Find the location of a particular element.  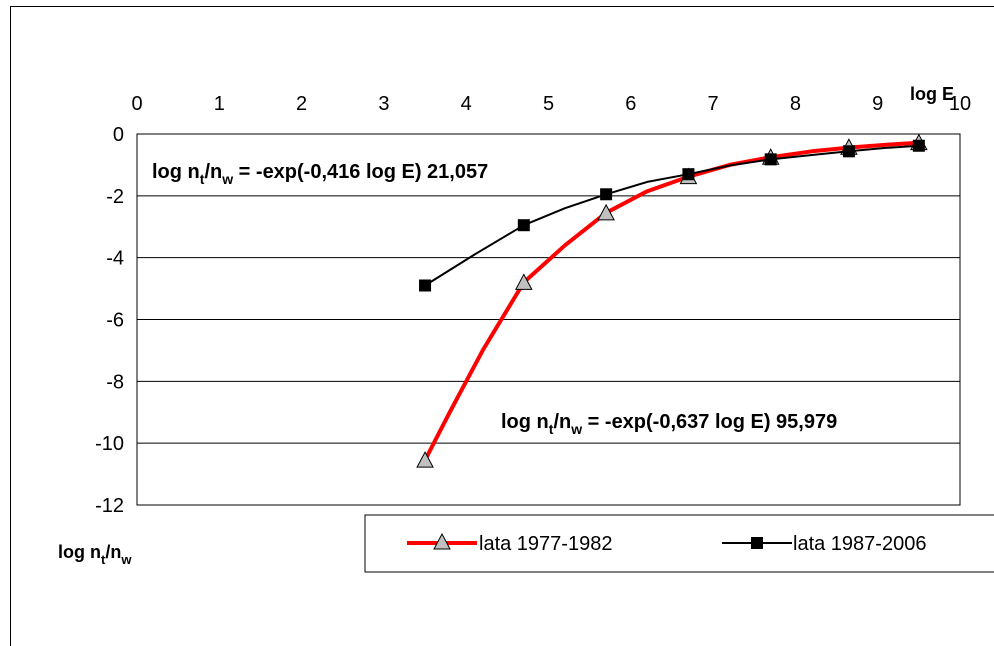

ylabel-main: log n is located at coordinates (79, 552).